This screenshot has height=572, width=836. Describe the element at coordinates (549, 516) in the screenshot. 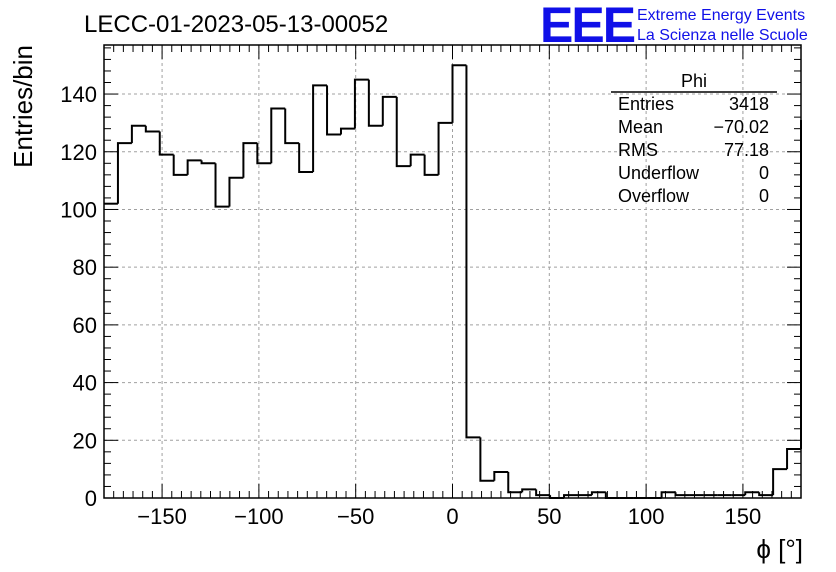

I see `x-tick-label: 50` at that location.